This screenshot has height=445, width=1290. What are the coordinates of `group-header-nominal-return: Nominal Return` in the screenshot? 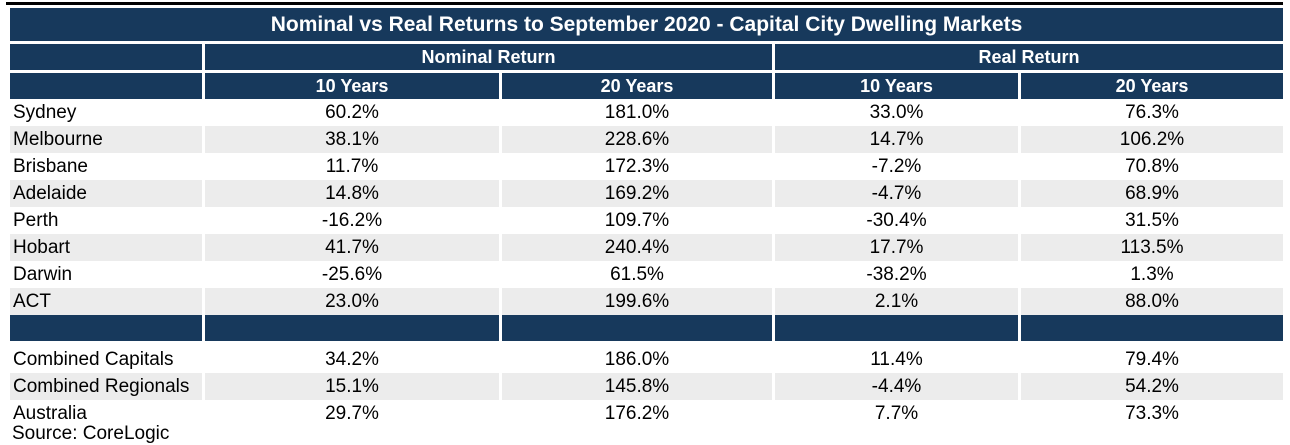 It's located at (488, 57).